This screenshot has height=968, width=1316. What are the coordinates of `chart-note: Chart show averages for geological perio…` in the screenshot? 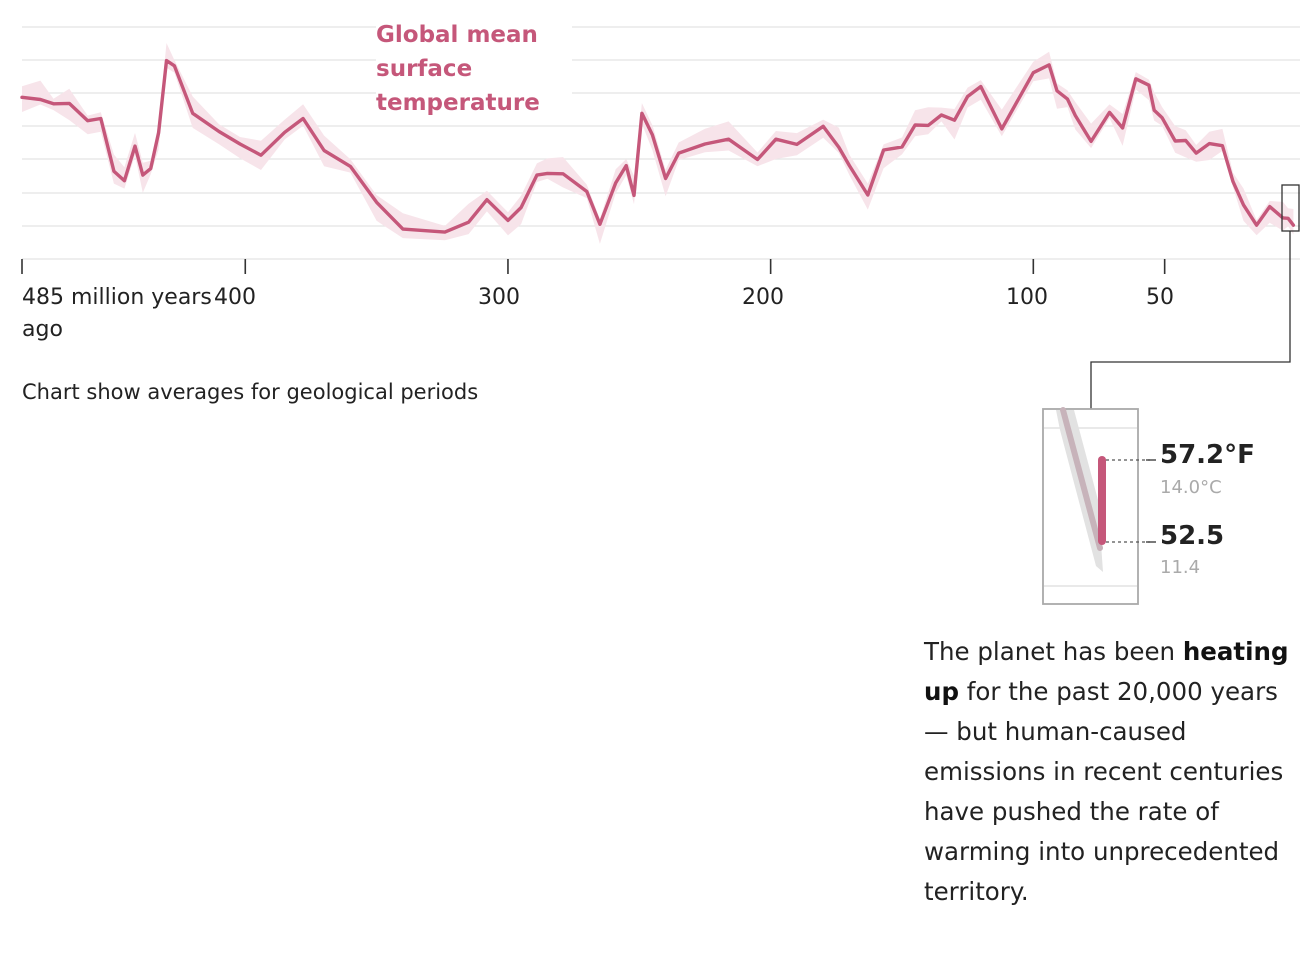 It's located at (250, 392).